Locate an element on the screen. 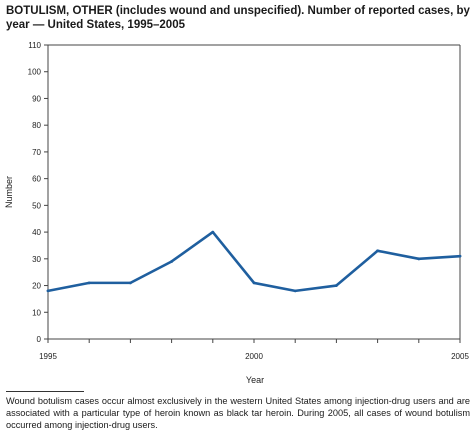 The height and width of the screenshot is (439, 475). y-axis-label: Number is located at coordinates (9, 192).